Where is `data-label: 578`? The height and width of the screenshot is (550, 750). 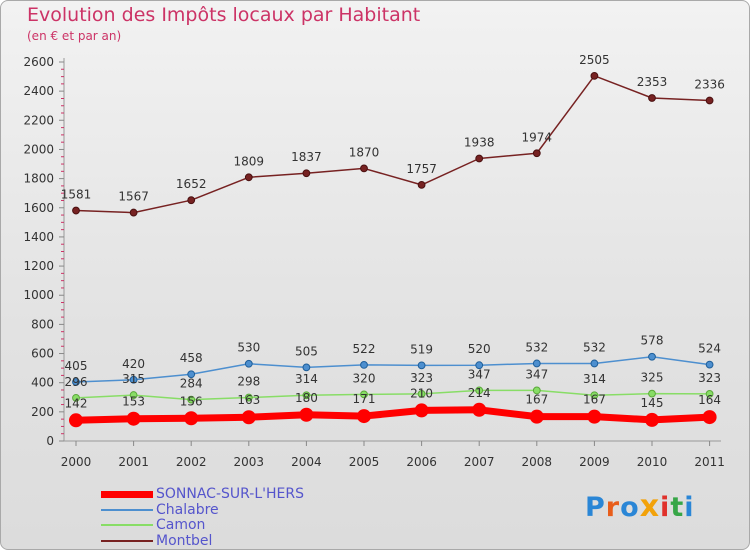 data-label: 578 is located at coordinates (652, 341).